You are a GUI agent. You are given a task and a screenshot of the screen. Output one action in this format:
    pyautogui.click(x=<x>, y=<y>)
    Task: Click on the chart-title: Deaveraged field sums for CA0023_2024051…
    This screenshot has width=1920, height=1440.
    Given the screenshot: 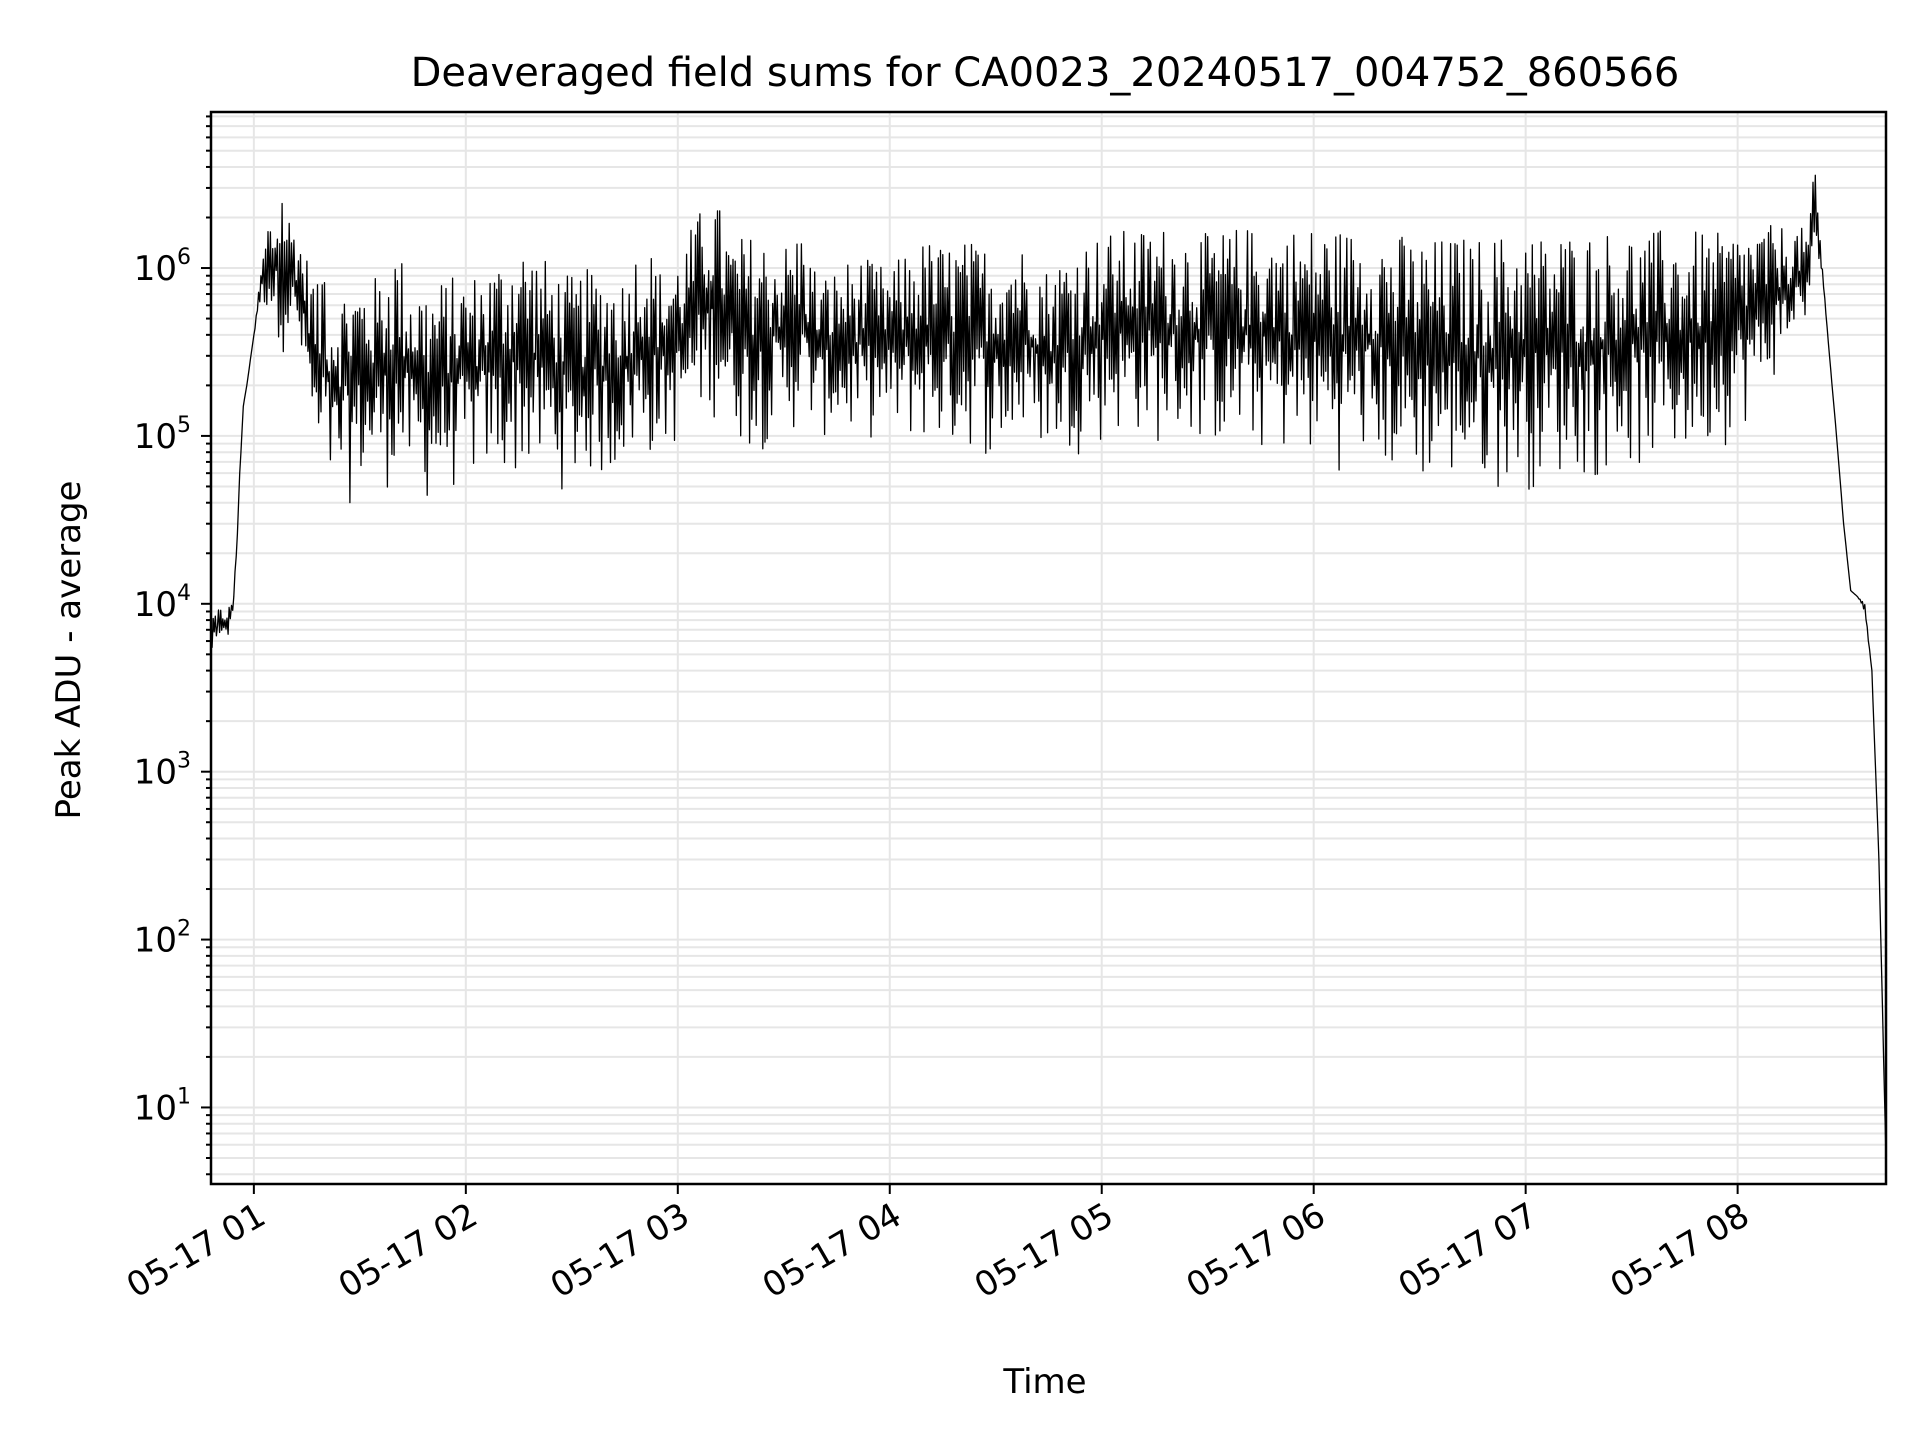 What is the action you would take?
    pyautogui.click(x=1045, y=73)
    